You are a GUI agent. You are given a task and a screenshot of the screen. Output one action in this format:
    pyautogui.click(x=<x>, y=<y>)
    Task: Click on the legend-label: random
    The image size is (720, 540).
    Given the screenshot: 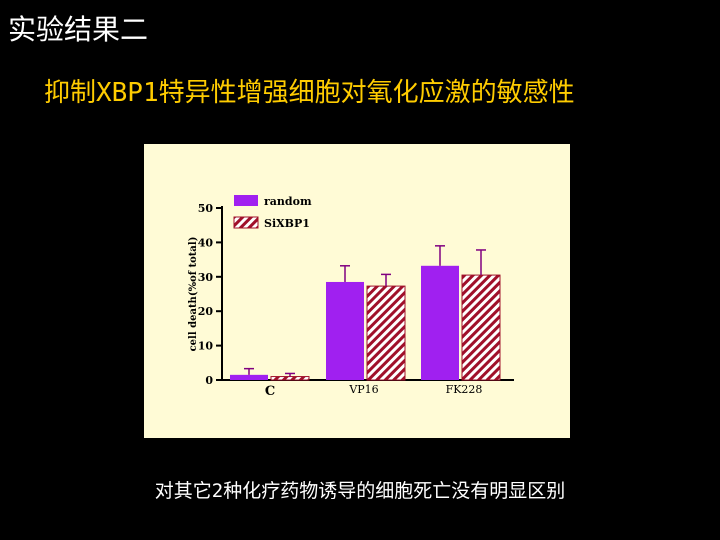 What is the action you would take?
    pyautogui.click(x=288, y=201)
    